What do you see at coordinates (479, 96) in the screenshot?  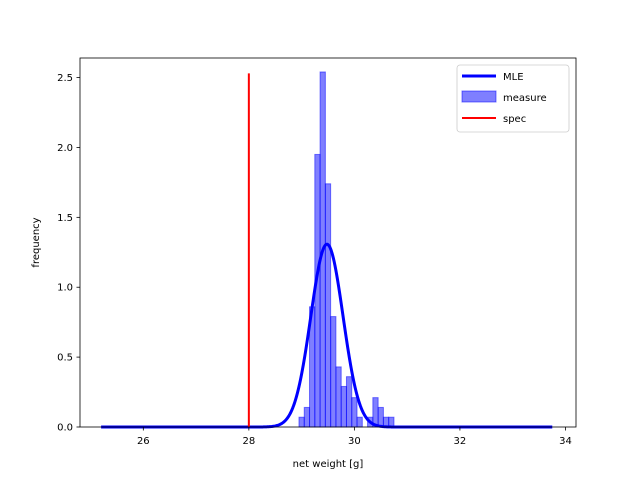 I see `legend-measure-swatch` at bounding box center [479, 96].